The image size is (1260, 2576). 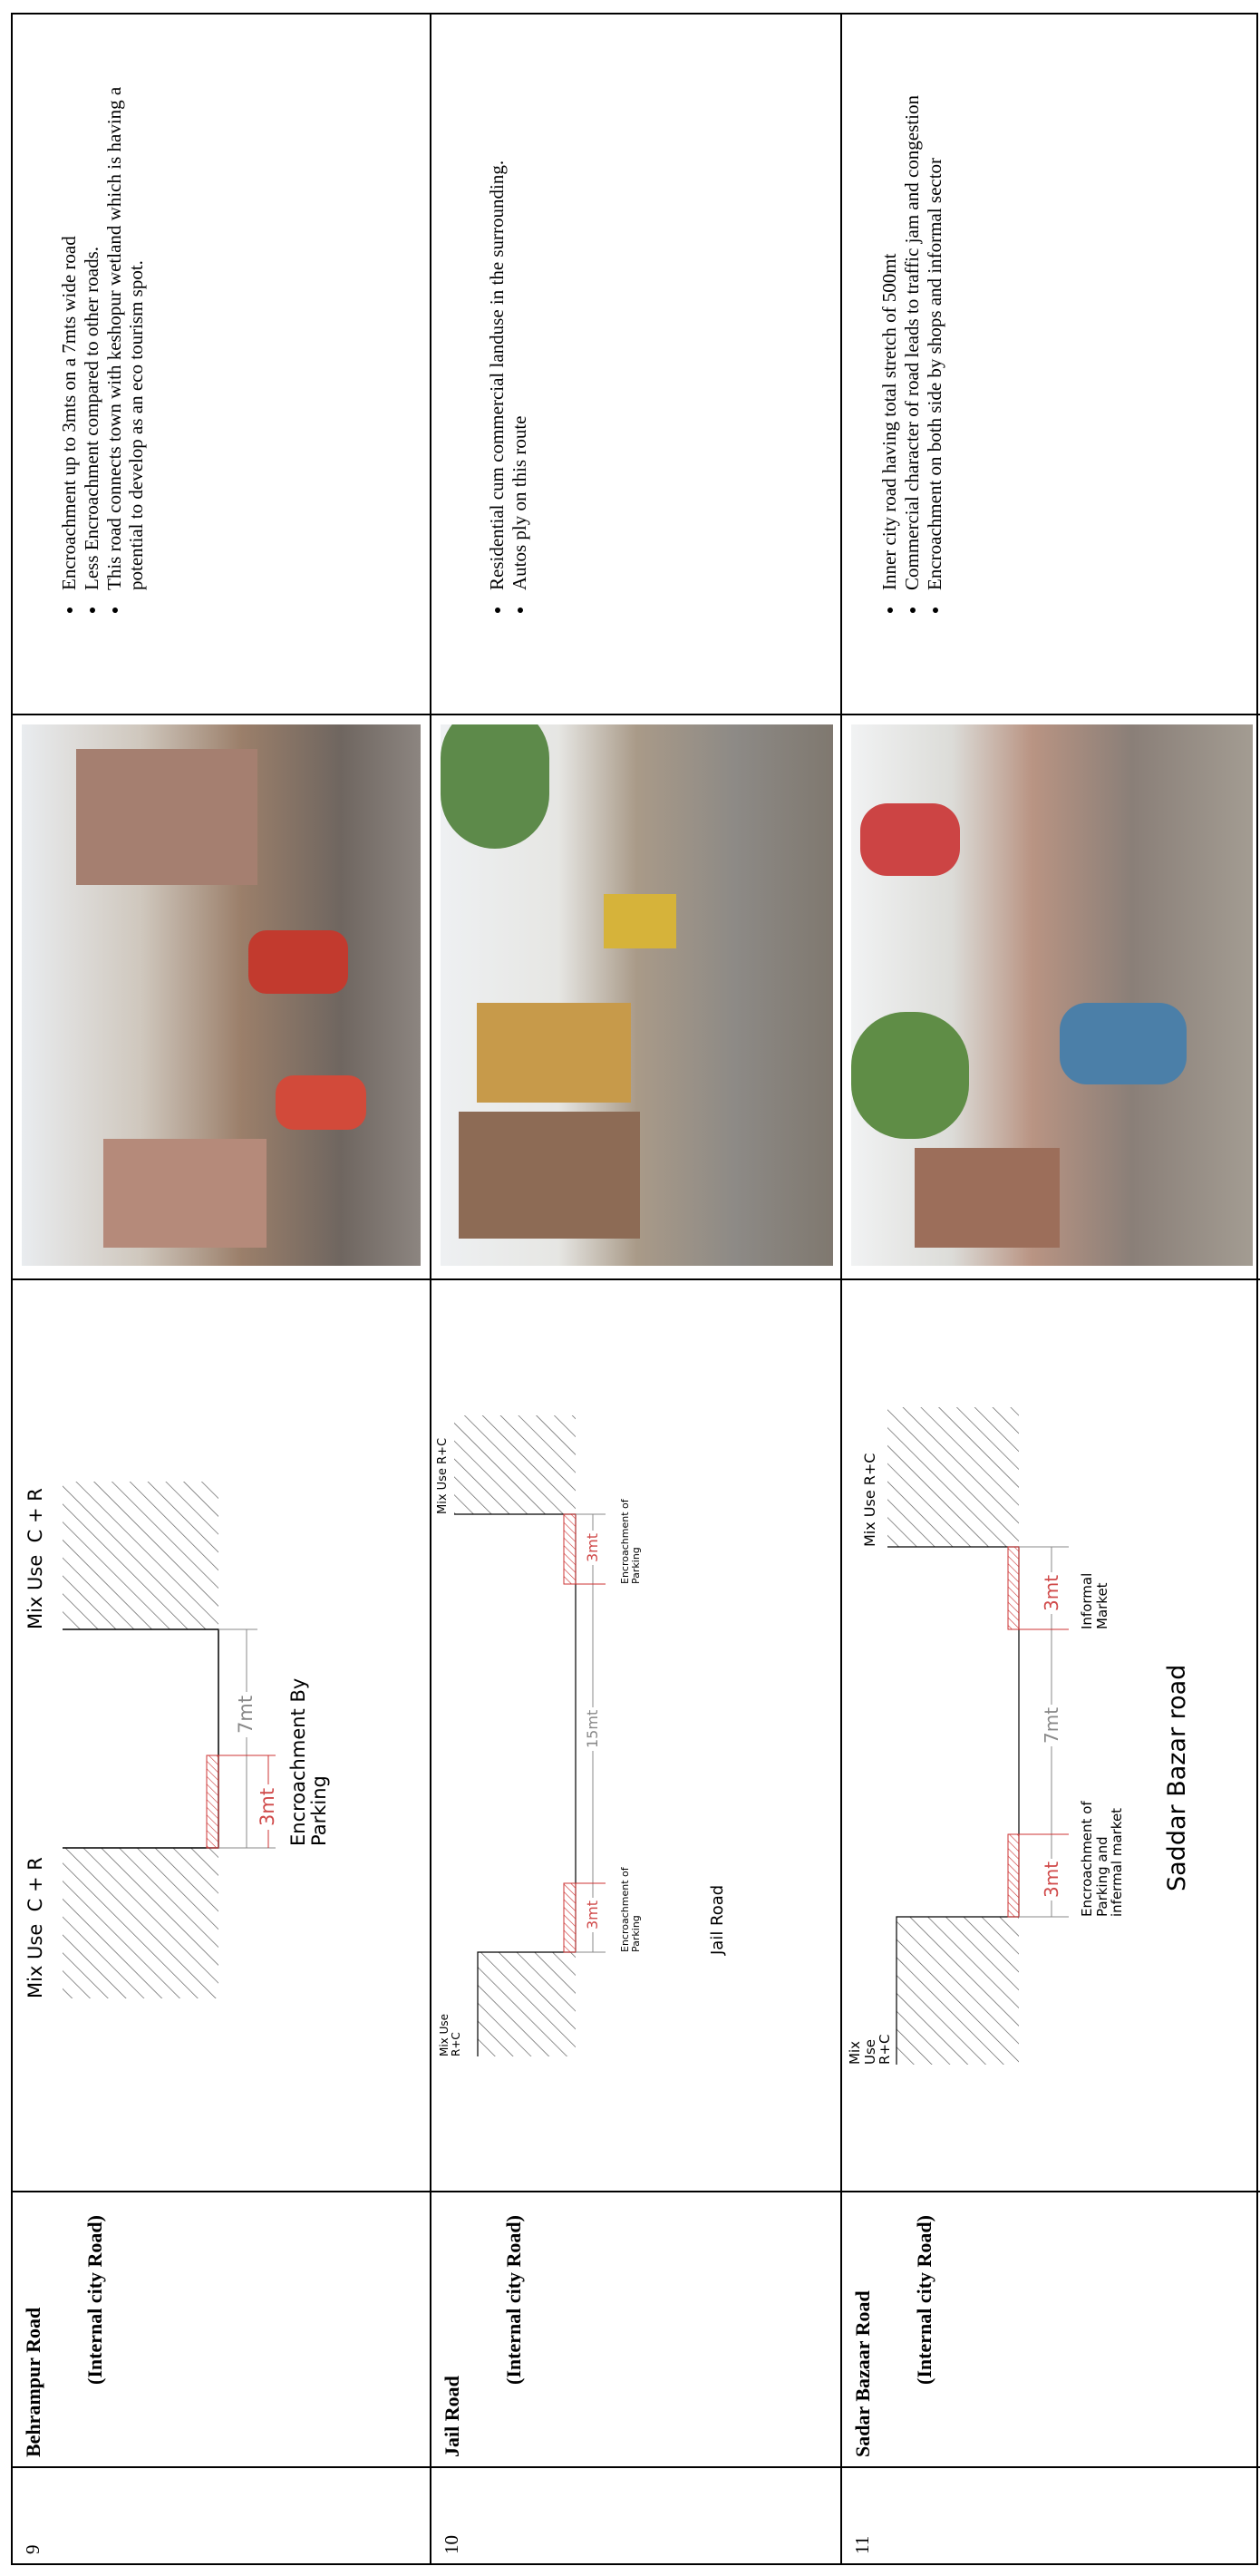 What do you see at coordinates (452, 2416) in the screenshot?
I see `road-name: Jail Road` at bounding box center [452, 2416].